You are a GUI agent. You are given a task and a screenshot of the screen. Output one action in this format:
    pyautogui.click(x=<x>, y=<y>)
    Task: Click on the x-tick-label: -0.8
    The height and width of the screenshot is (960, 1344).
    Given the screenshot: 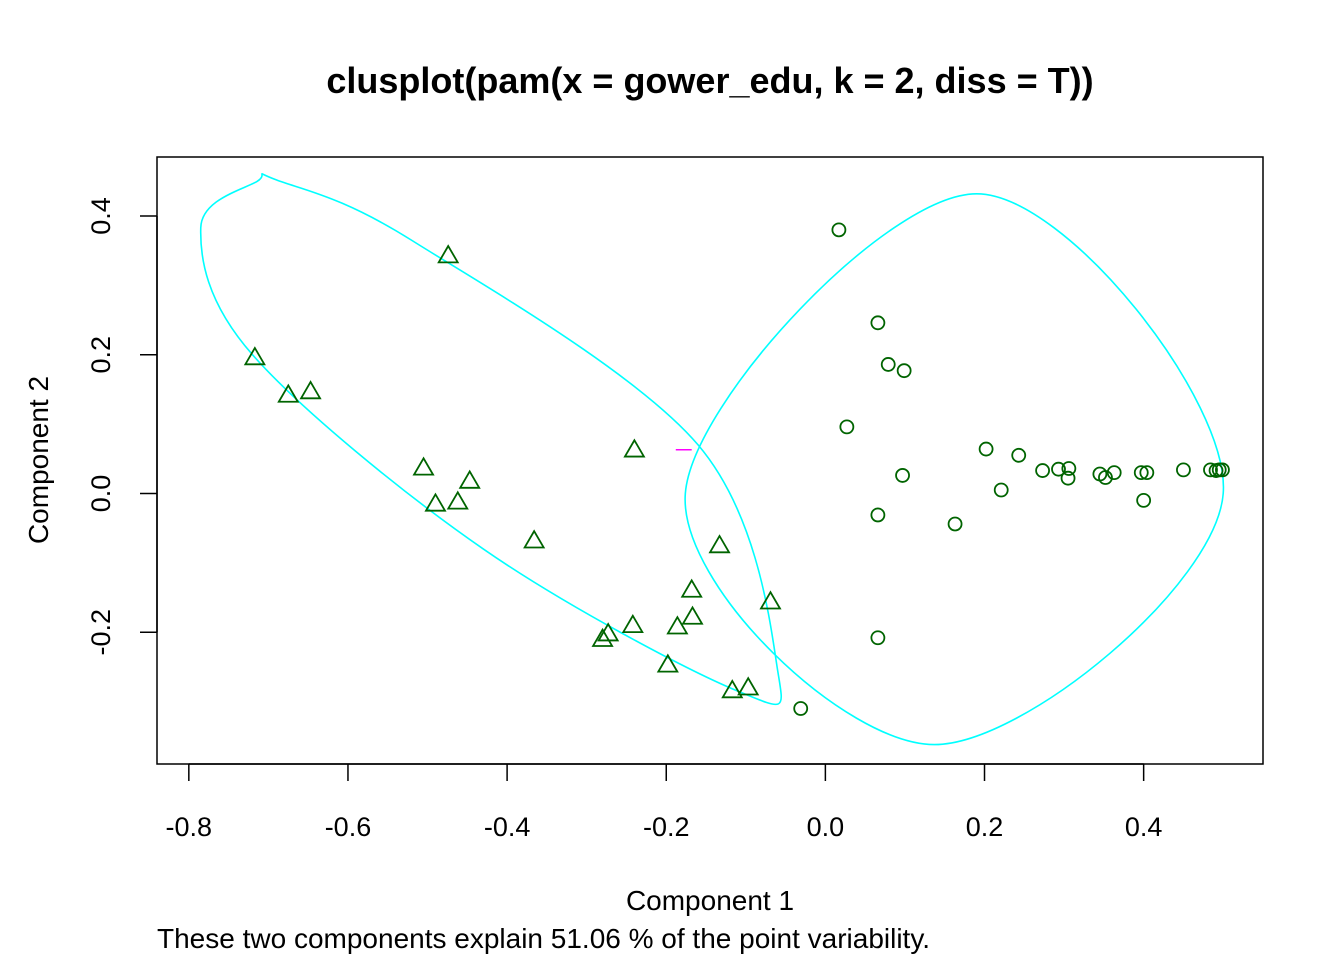 What is the action you would take?
    pyautogui.click(x=189, y=827)
    